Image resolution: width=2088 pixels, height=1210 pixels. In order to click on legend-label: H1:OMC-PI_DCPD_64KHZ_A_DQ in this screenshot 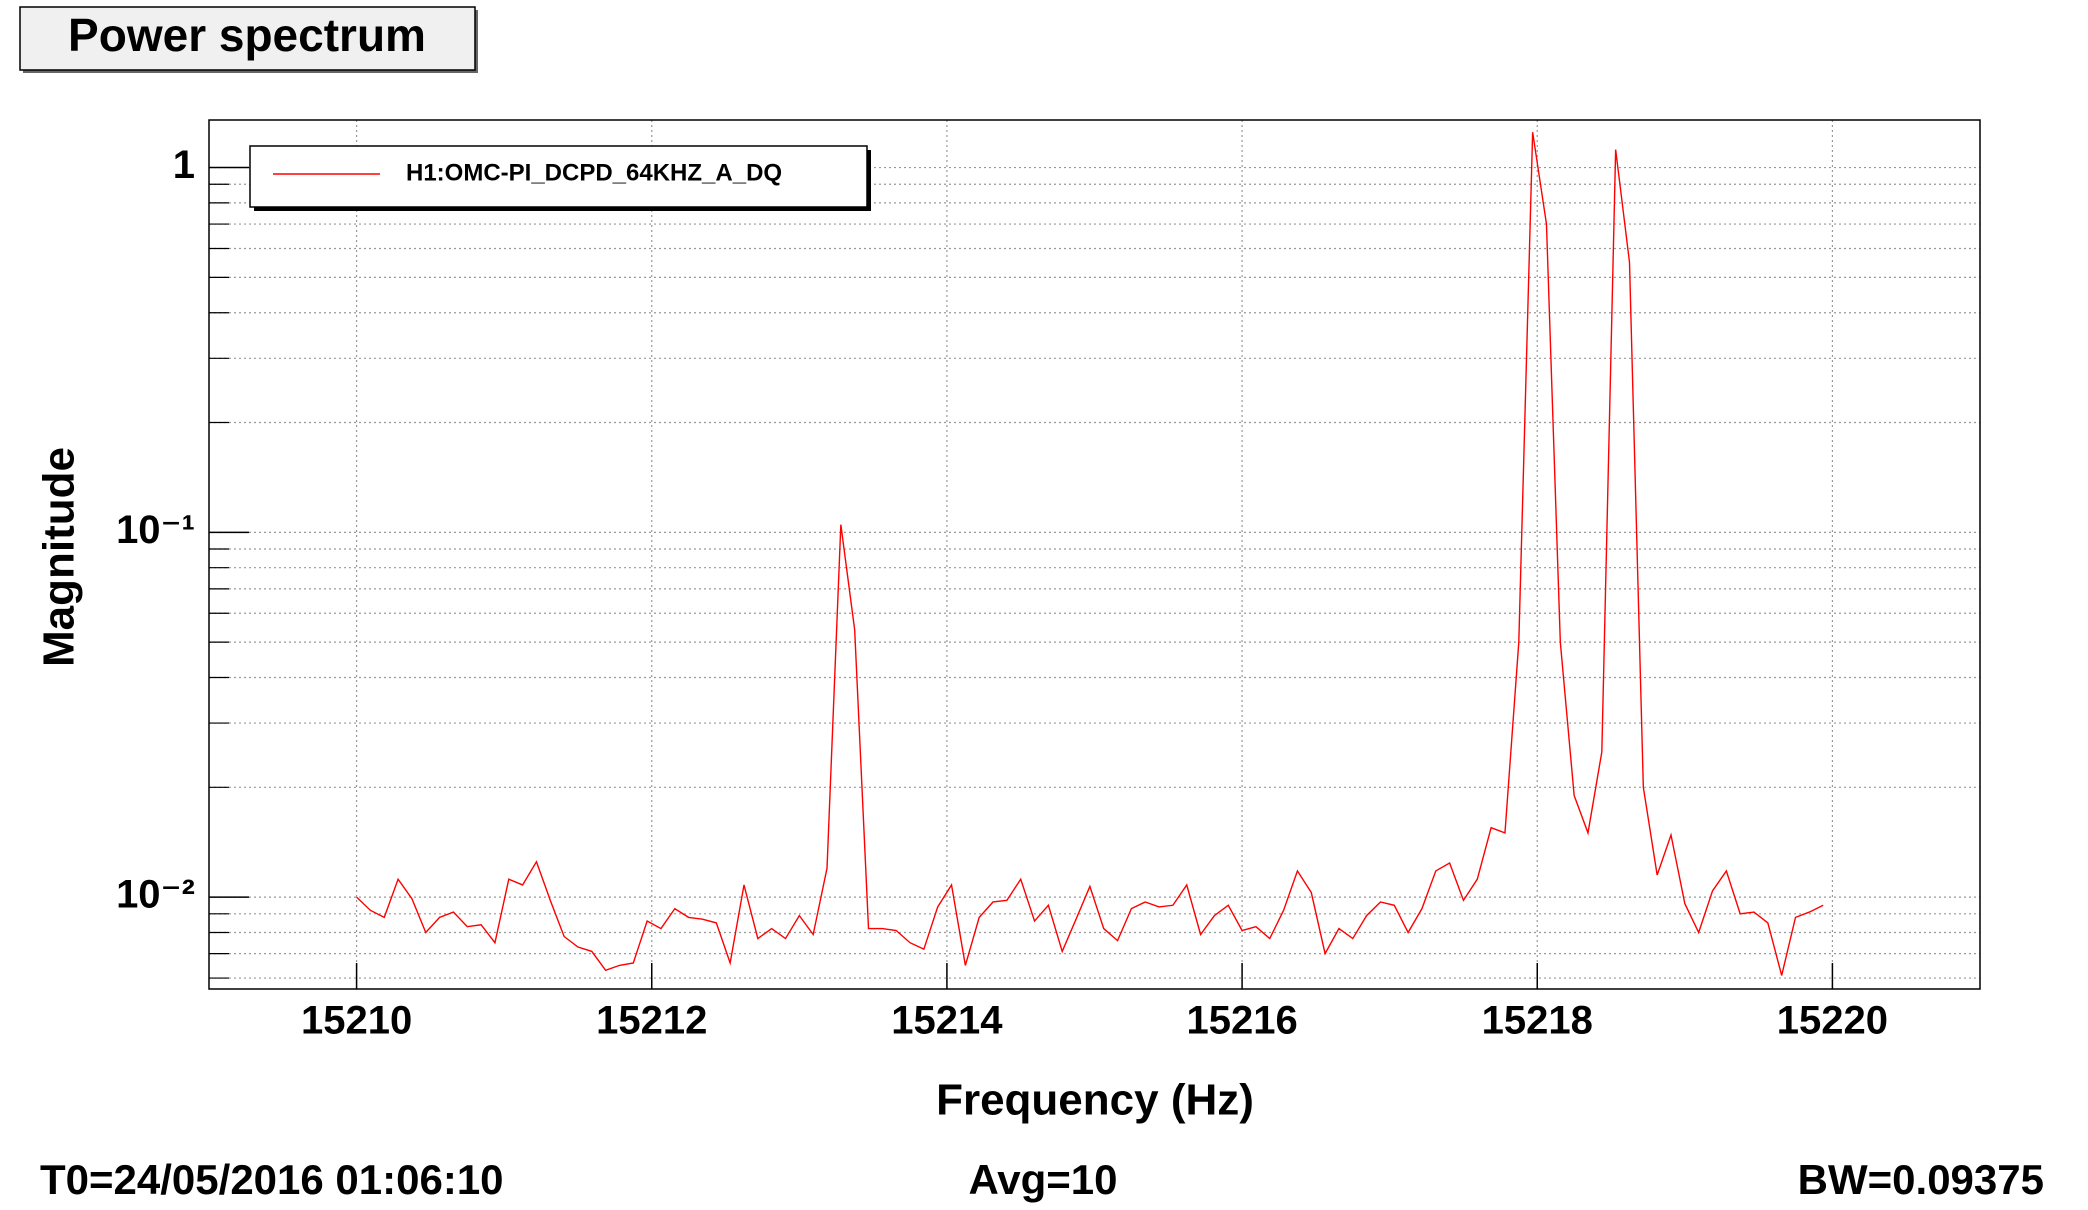, I will do `click(594, 172)`.